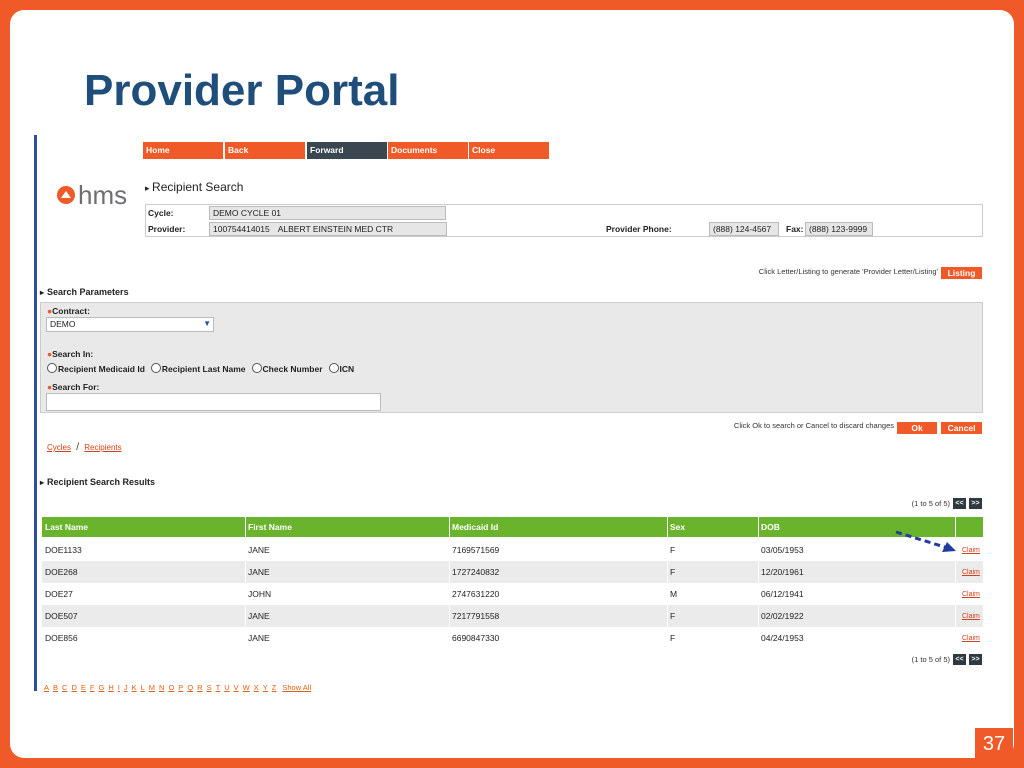 This screenshot has width=1024, height=768. I want to click on alphabet-link: E, so click(83, 687).